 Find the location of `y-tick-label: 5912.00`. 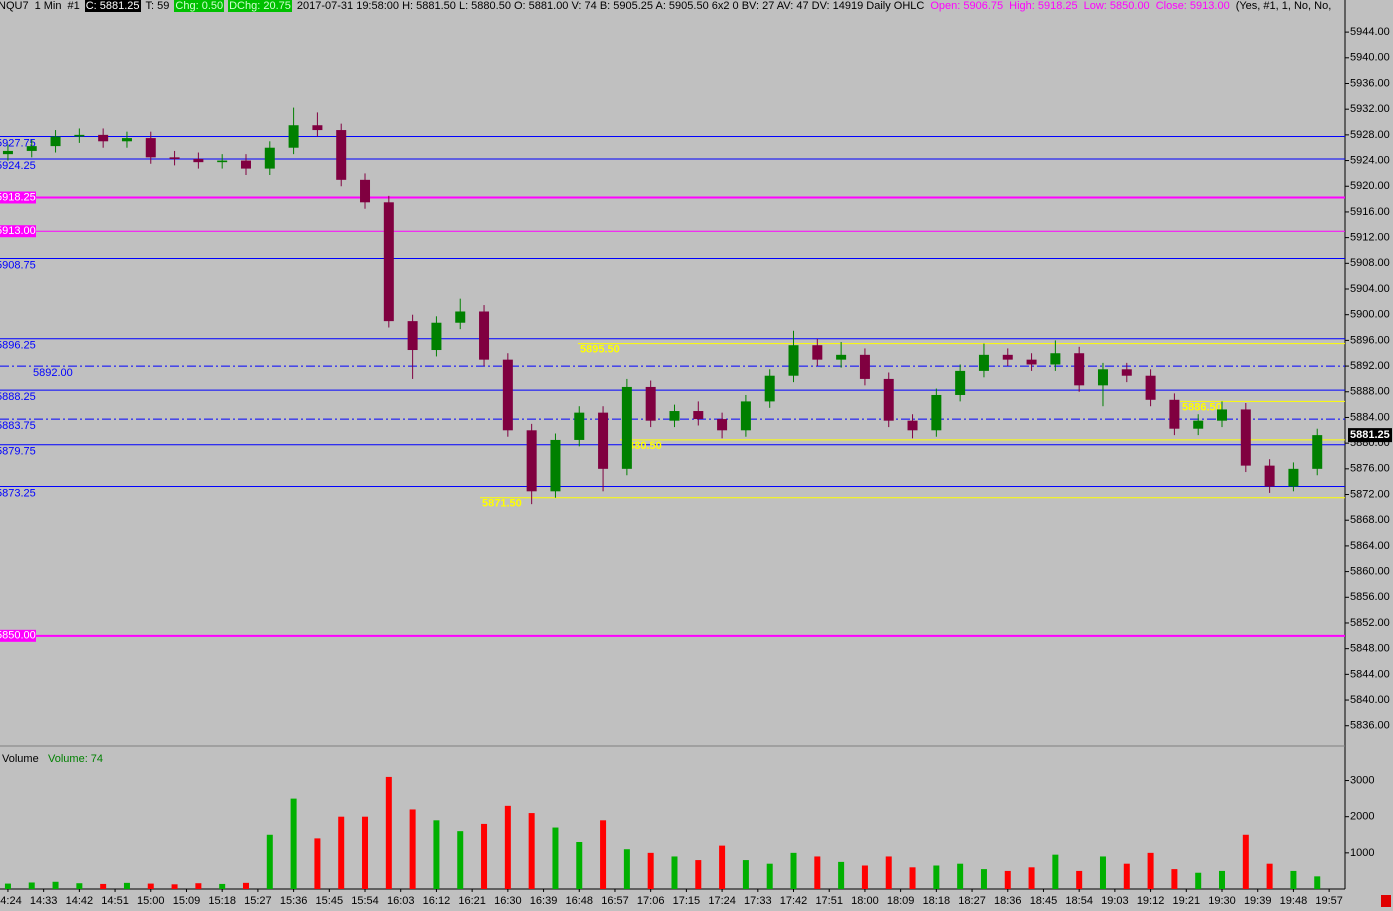

y-tick-label: 5912.00 is located at coordinates (1370, 238).